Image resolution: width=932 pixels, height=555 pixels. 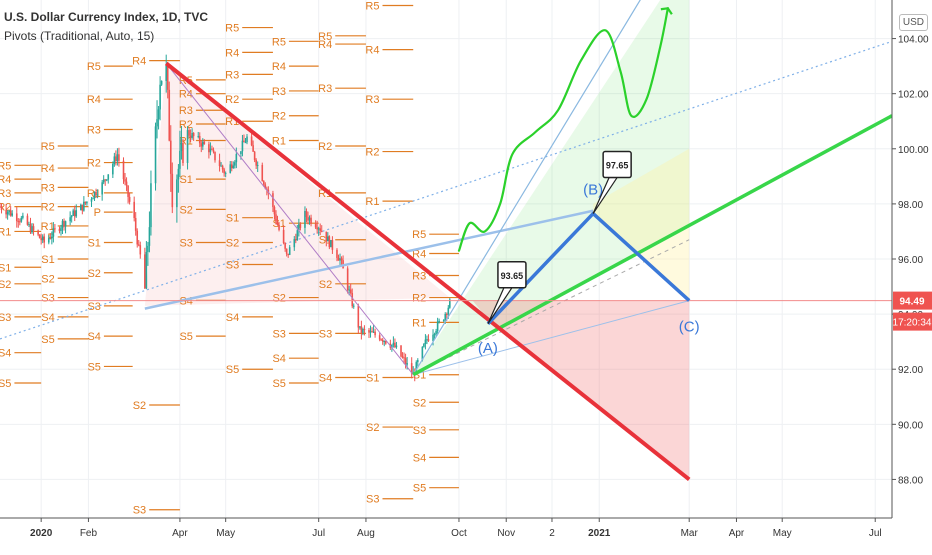 What do you see at coordinates (5, 180) in the screenshot?
I see `pivot-label-r4: R4` at bounding box center [5, 180].